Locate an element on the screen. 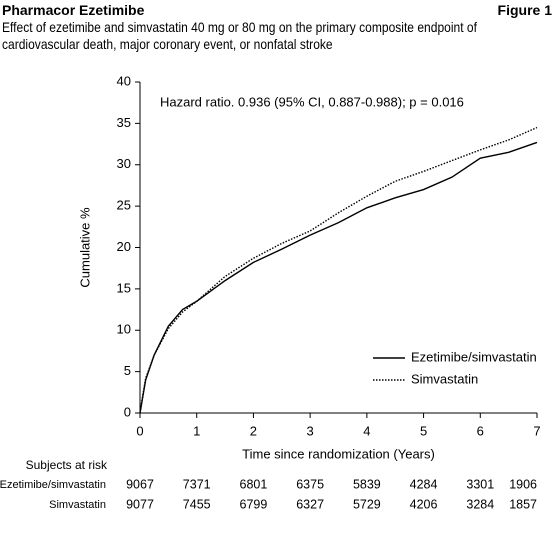 The height and width of the screenshot is (533, 556). legend-label: Ezetimibe/simvastatin is located at coordinates (474, 356).